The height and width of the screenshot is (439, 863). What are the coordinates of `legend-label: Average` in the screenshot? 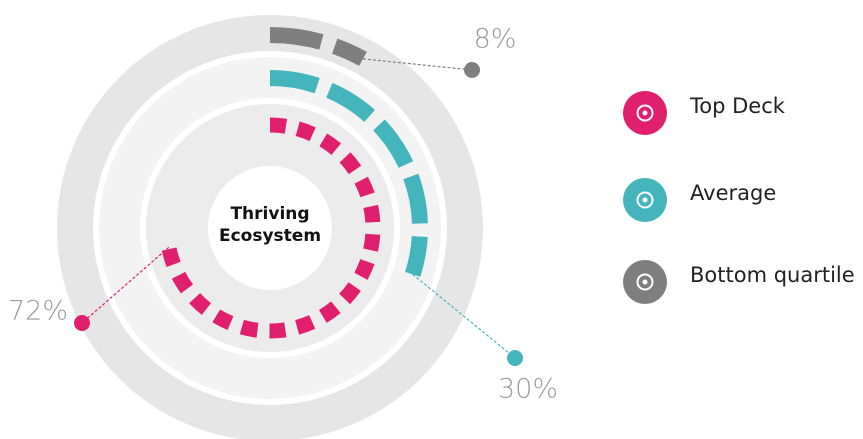 It's located at (733, 193).